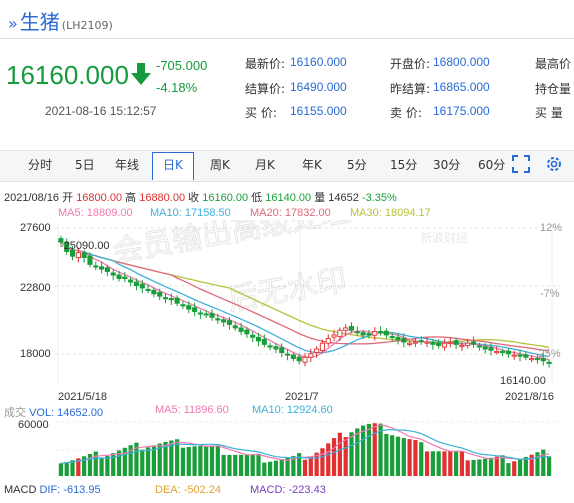 This screenshot has width=574, height=503. What do you see at coordinates (461, 87) in the screenshot?
I see `field-value: 16865.000` at bounding box center [461, 87].